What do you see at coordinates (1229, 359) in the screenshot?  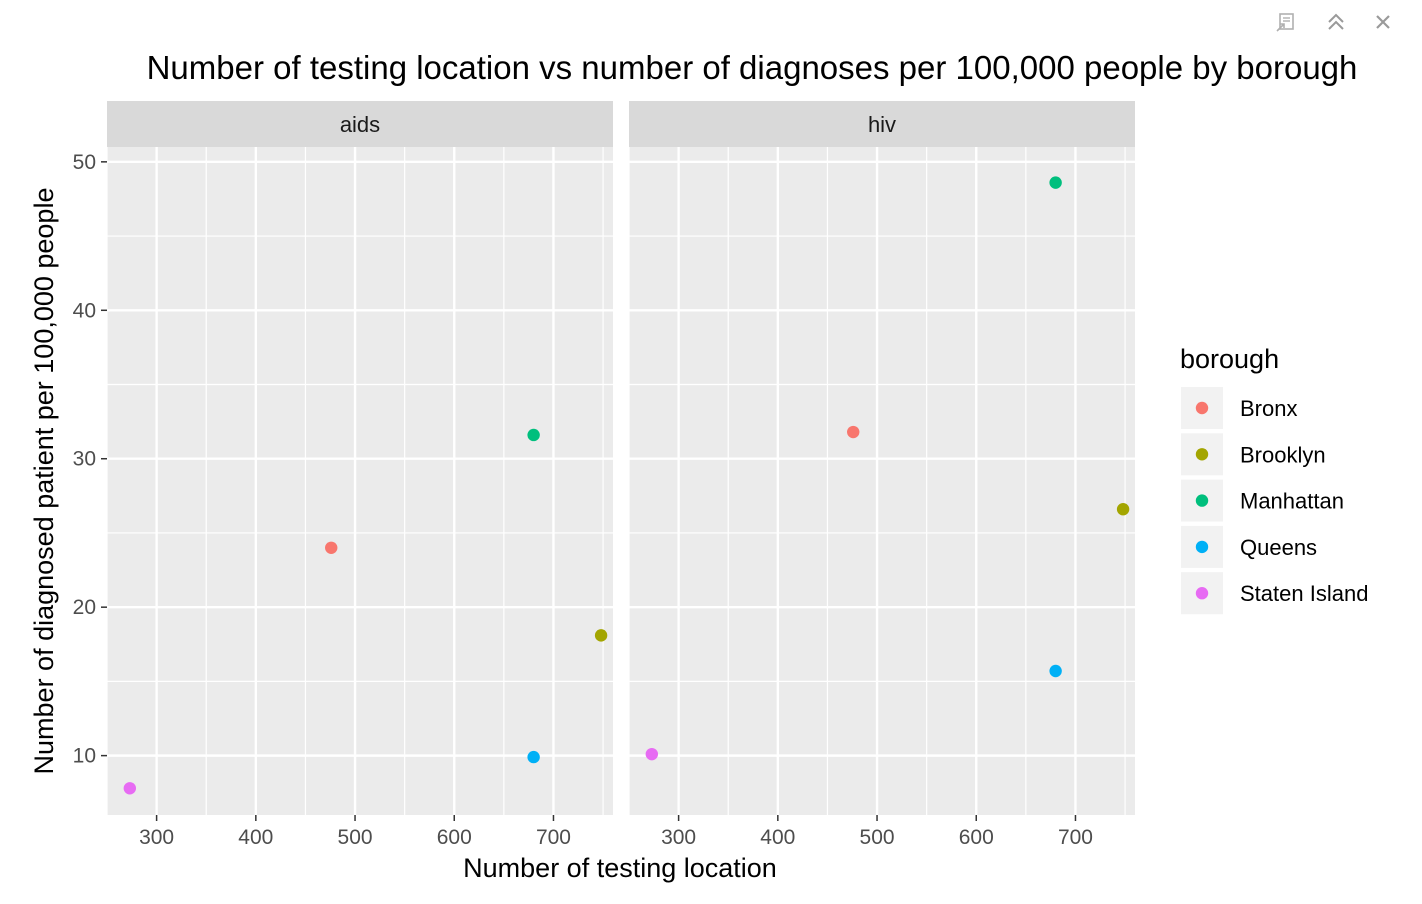 I see `legend-title: borough` at bounding box center [1229, 359].